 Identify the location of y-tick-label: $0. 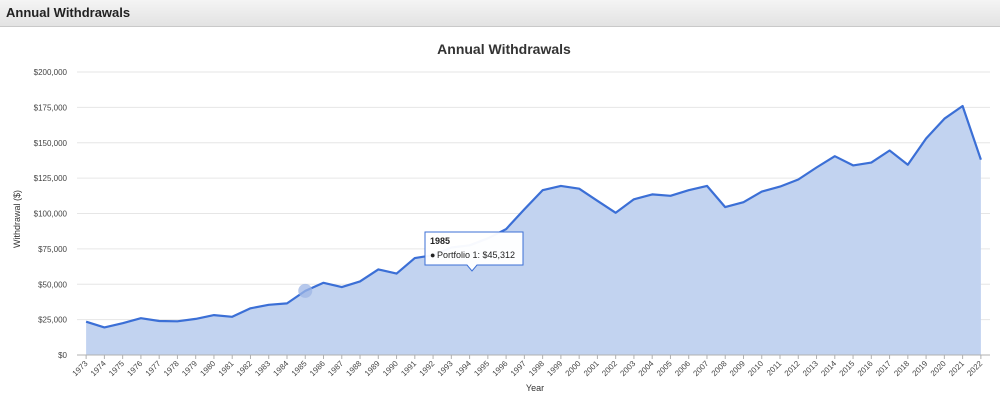
(62, 355).